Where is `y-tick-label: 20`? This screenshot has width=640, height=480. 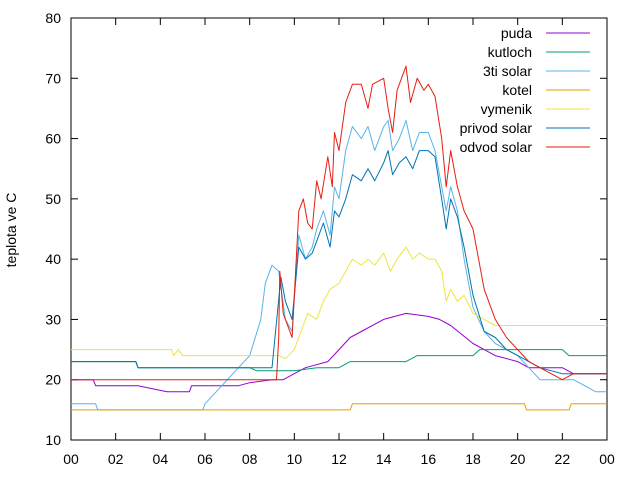
y-tick-label: 20 is located at coordinates (53, 380).